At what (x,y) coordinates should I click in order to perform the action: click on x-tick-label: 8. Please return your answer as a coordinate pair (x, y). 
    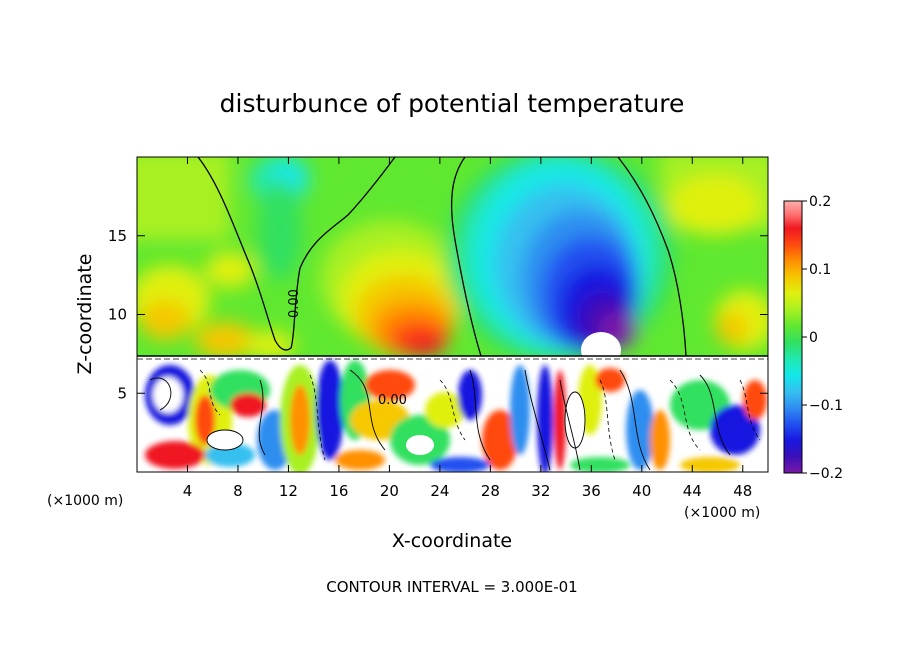
    Looking at the image, I should click on (238, 491).